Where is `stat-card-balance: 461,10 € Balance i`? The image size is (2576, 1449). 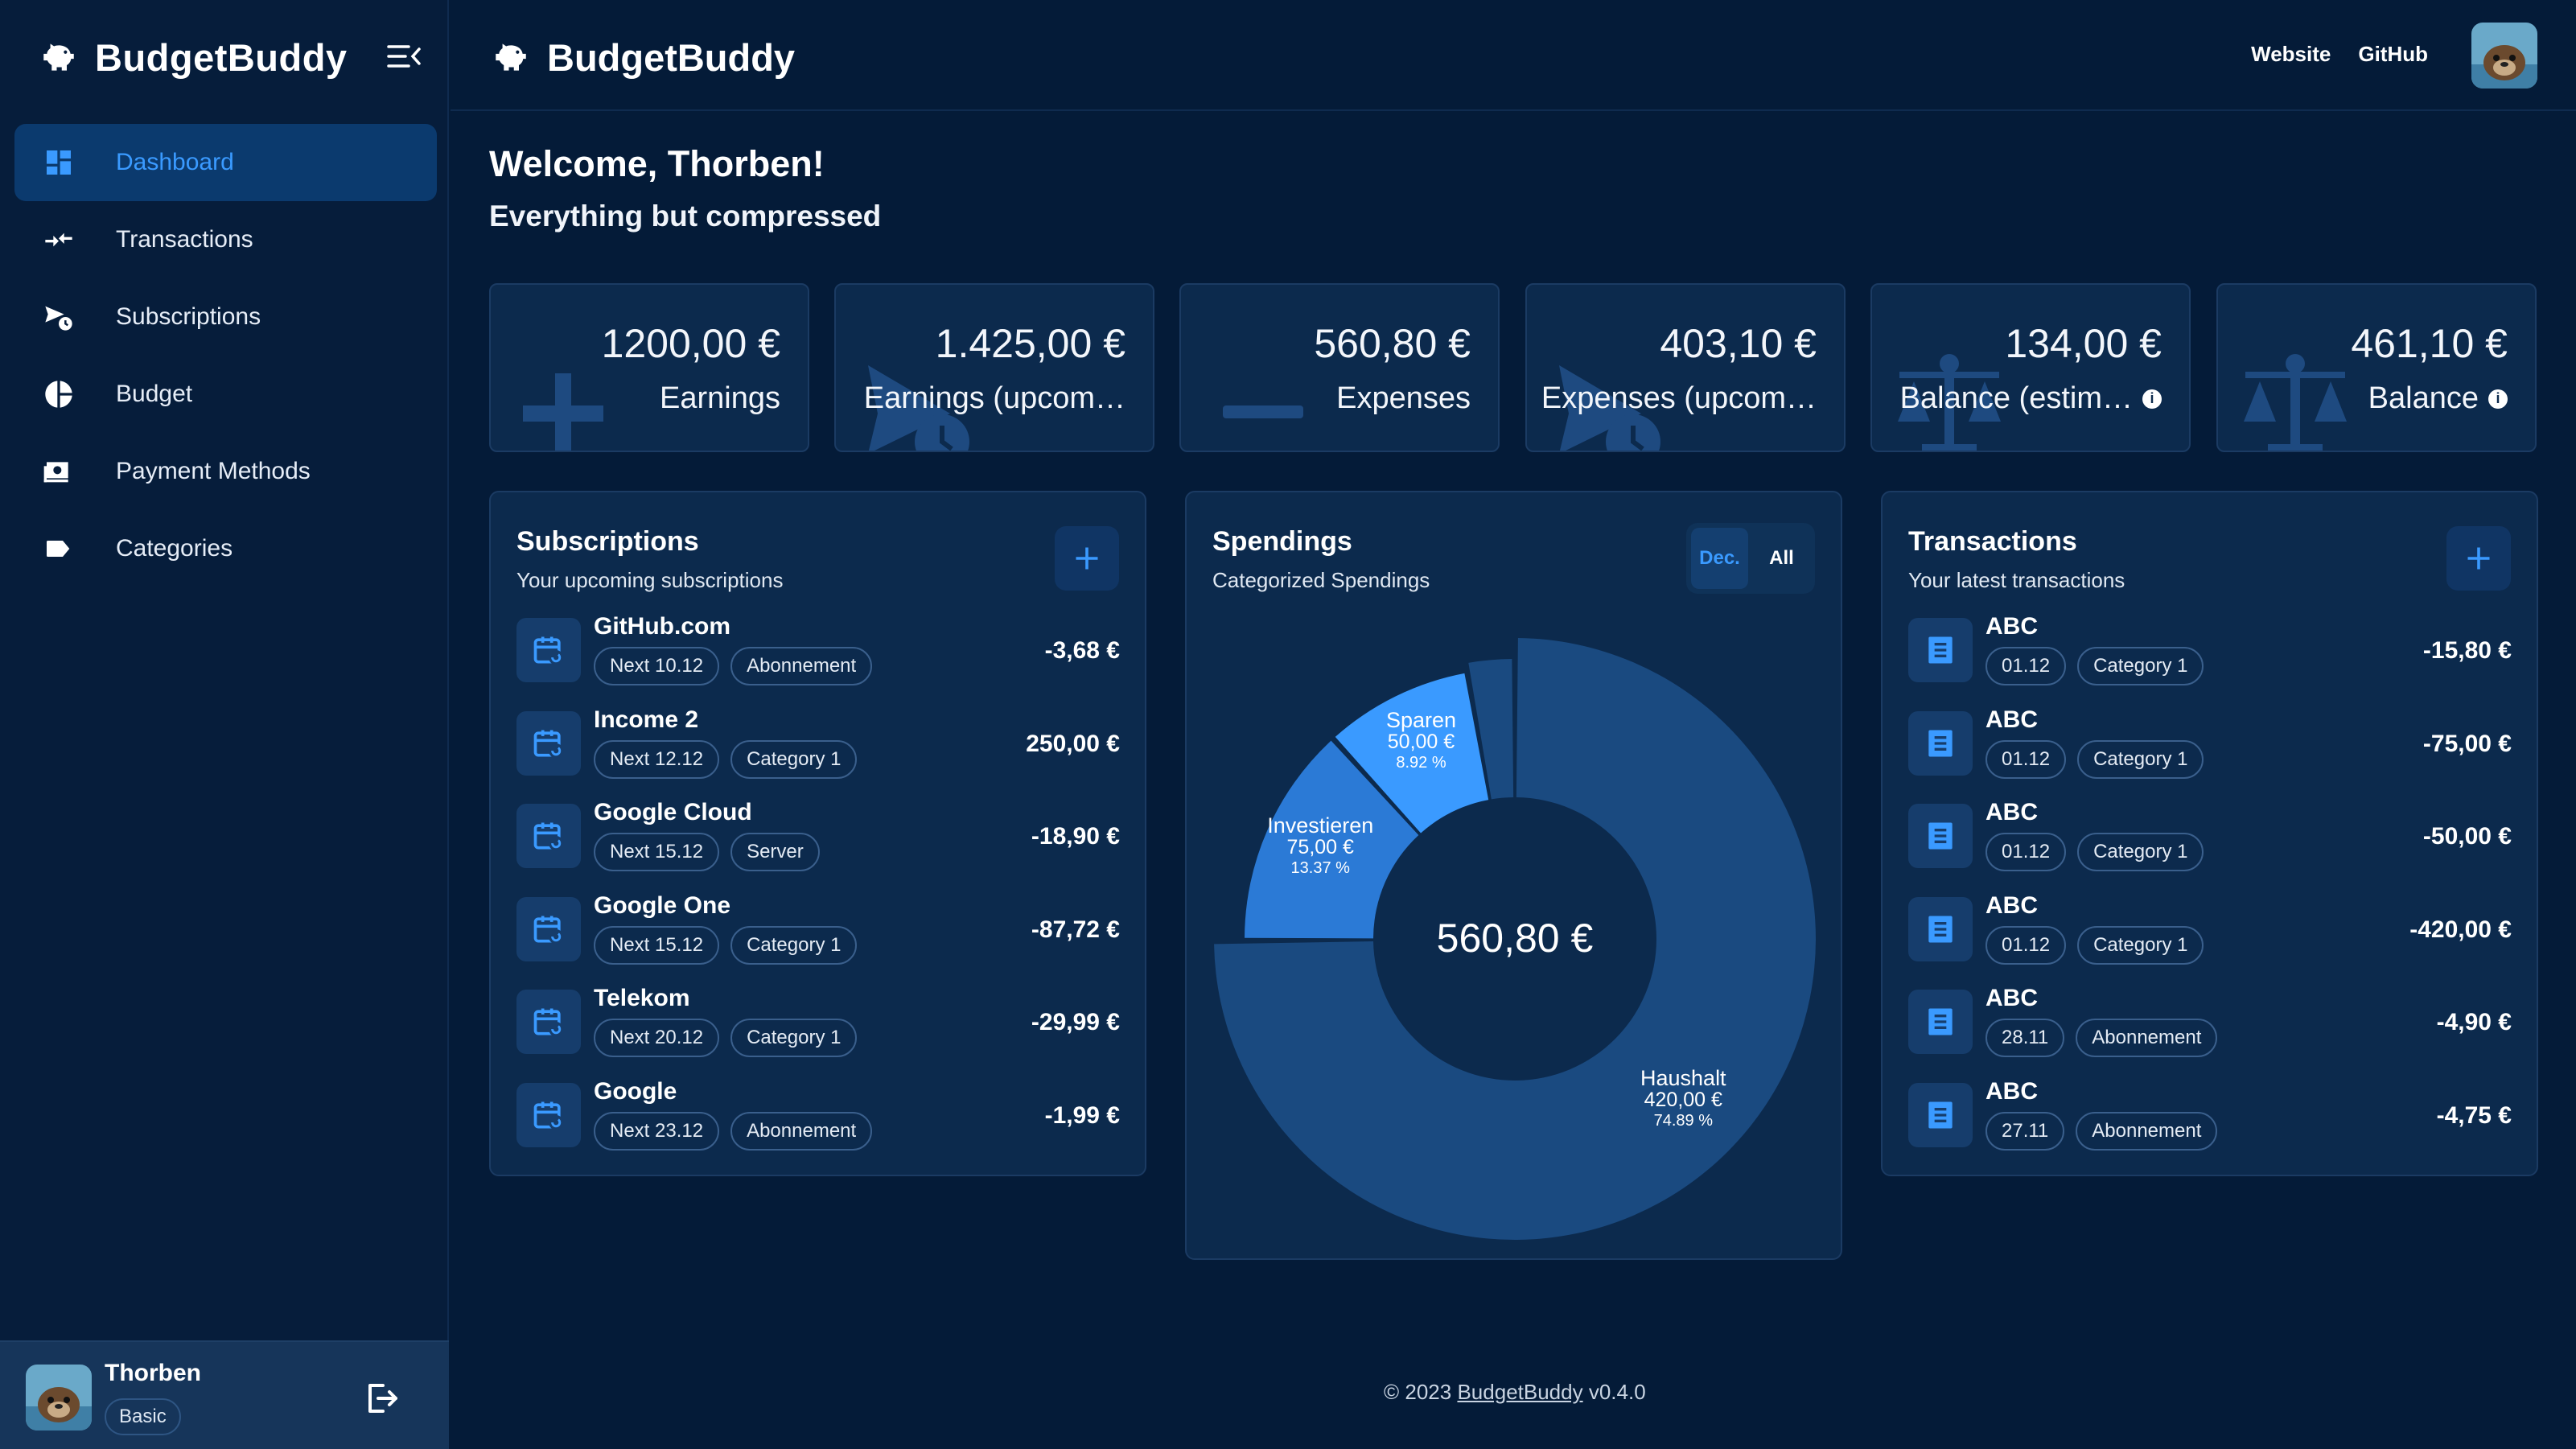
stat-card-balance: 461,10 € Balance i is located at coordinates (2376, 367).